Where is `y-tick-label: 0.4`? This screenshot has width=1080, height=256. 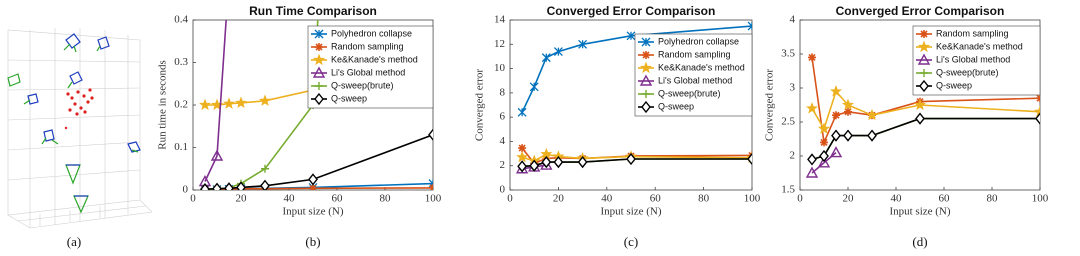
y-tick-label: 0.4 is located at coordinates (181, 20).